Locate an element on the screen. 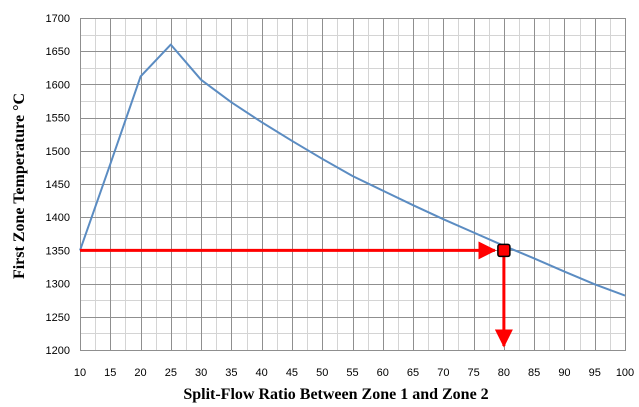  x-tick-label: 35 is located at coordinates (231, 373).